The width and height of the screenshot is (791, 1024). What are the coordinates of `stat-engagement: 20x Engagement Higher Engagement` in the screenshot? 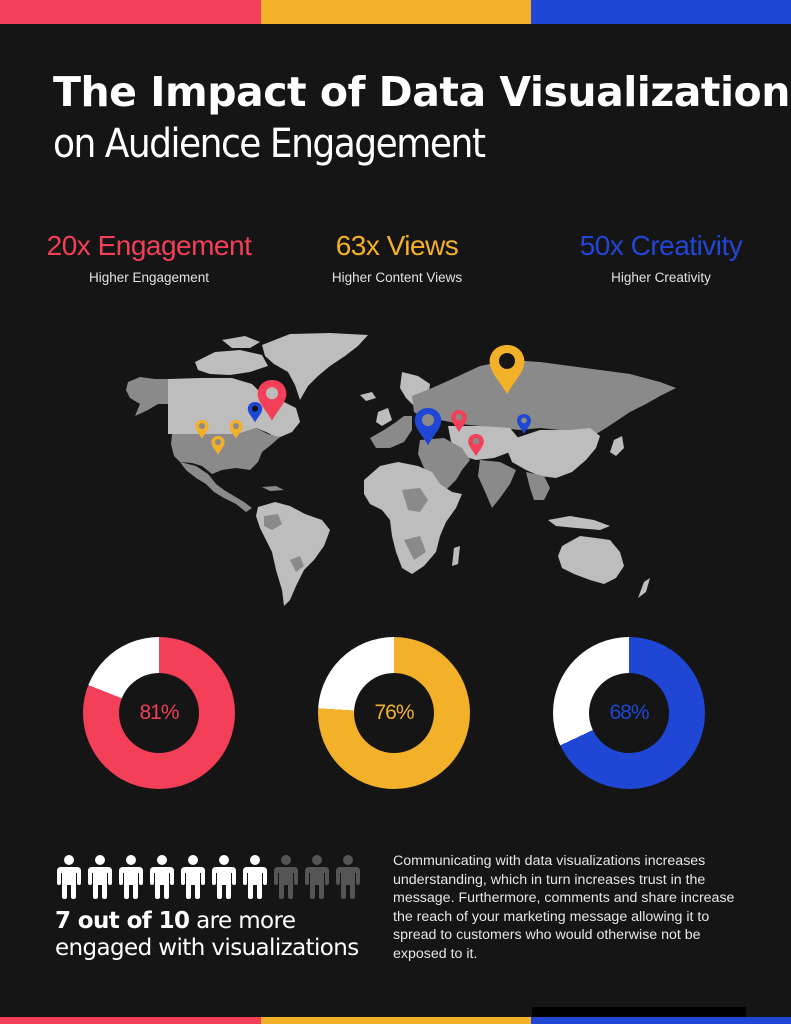 It's located at (149, 258).